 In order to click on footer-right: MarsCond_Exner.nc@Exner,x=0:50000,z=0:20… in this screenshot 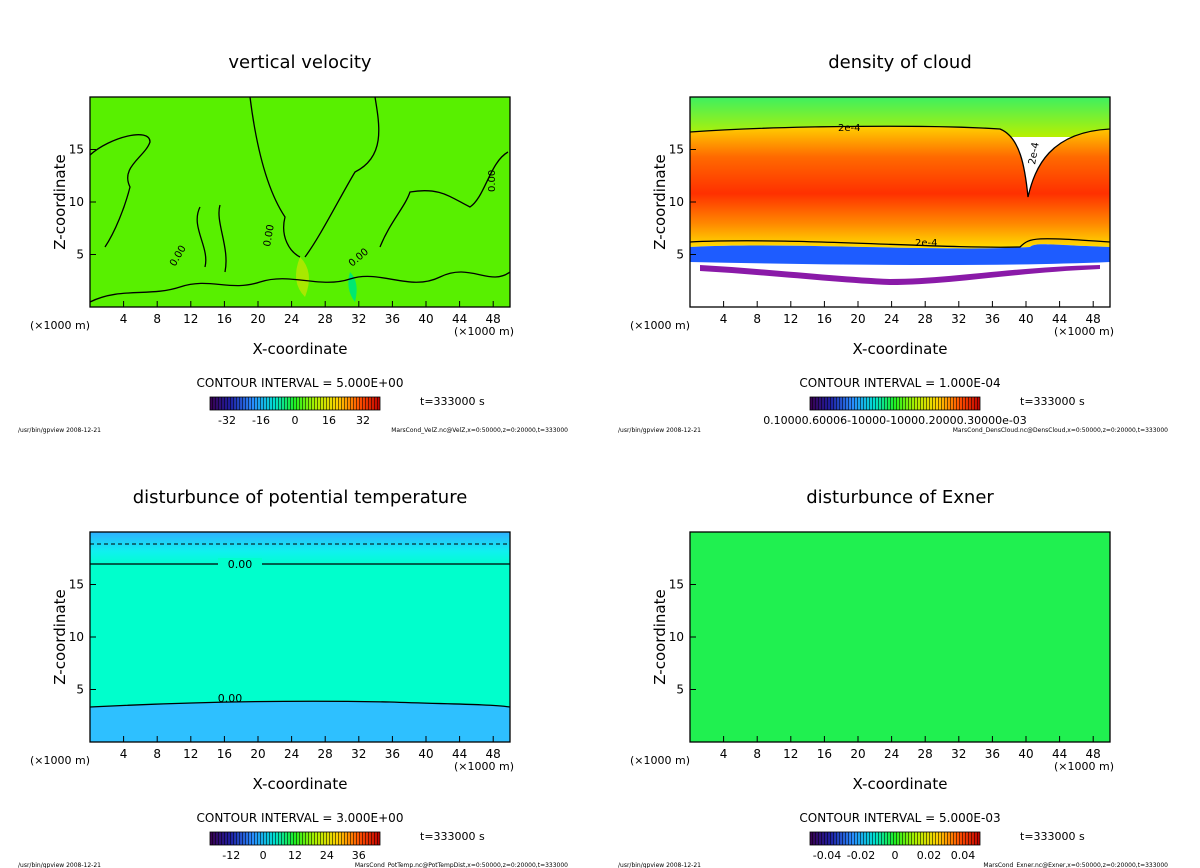, I will do `click(1075, 865)`.